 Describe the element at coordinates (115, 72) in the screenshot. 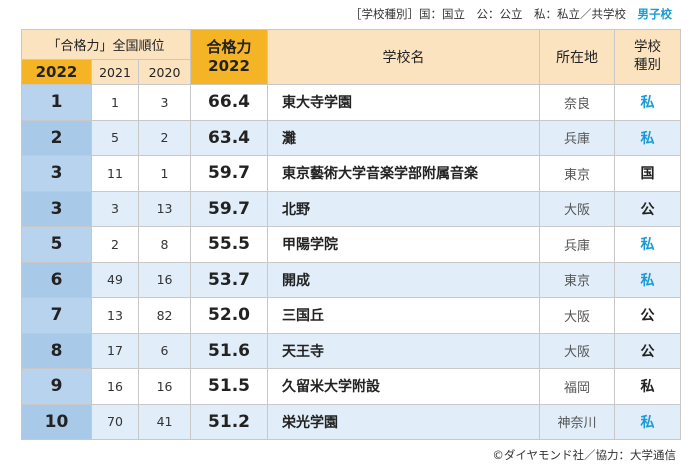

I see `year-2021-header: 2021` at that location.